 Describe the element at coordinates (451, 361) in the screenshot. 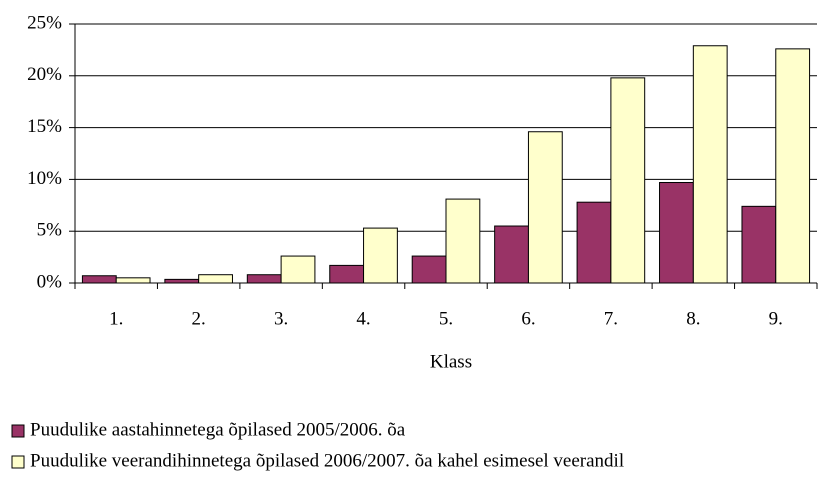

I see `x-axis-label: Klass` at that location.